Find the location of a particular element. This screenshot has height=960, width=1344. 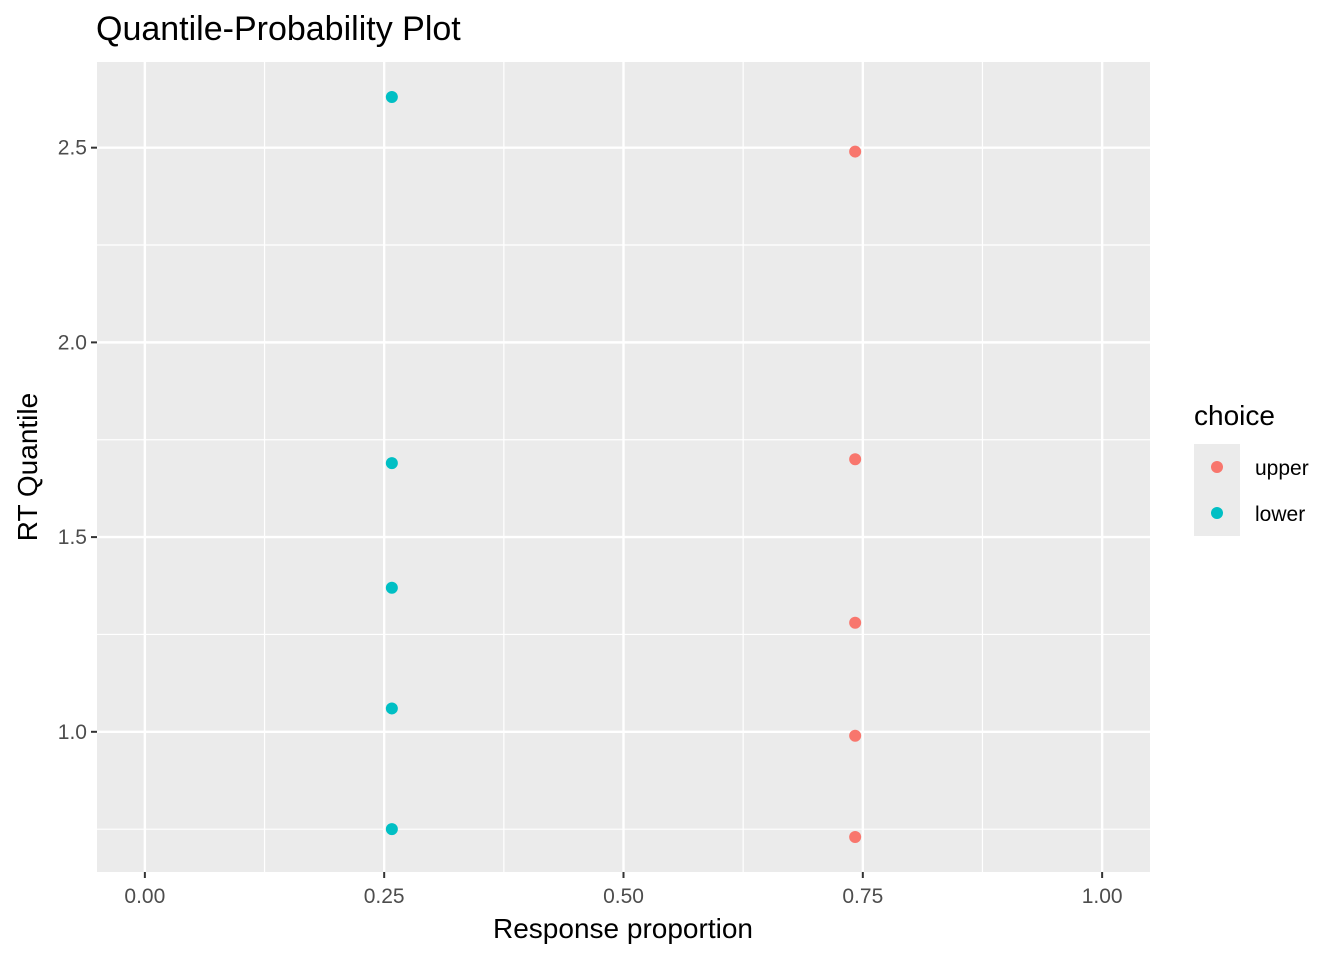

chart-title: Quantile-Probability Plot is located at coordinates (278, 29).